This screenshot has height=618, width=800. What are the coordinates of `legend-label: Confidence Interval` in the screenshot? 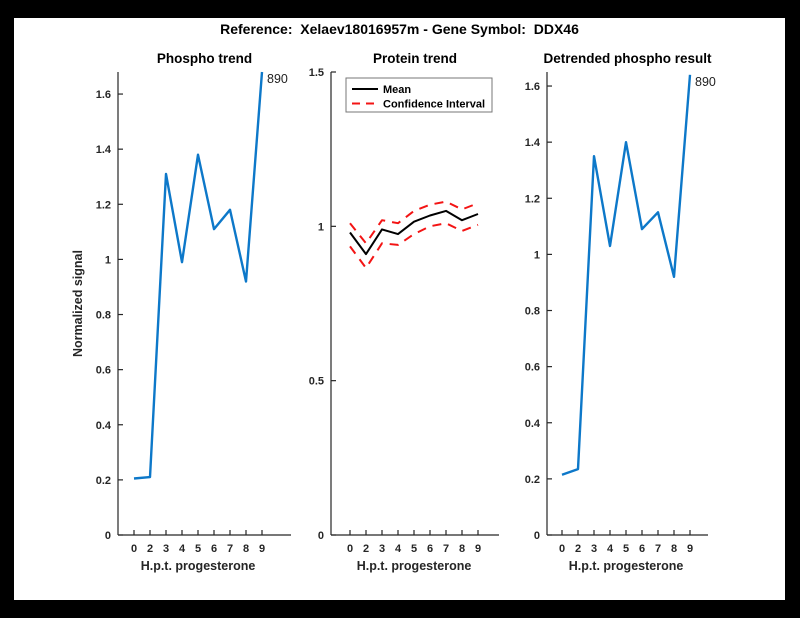 It's located at (434, 105).